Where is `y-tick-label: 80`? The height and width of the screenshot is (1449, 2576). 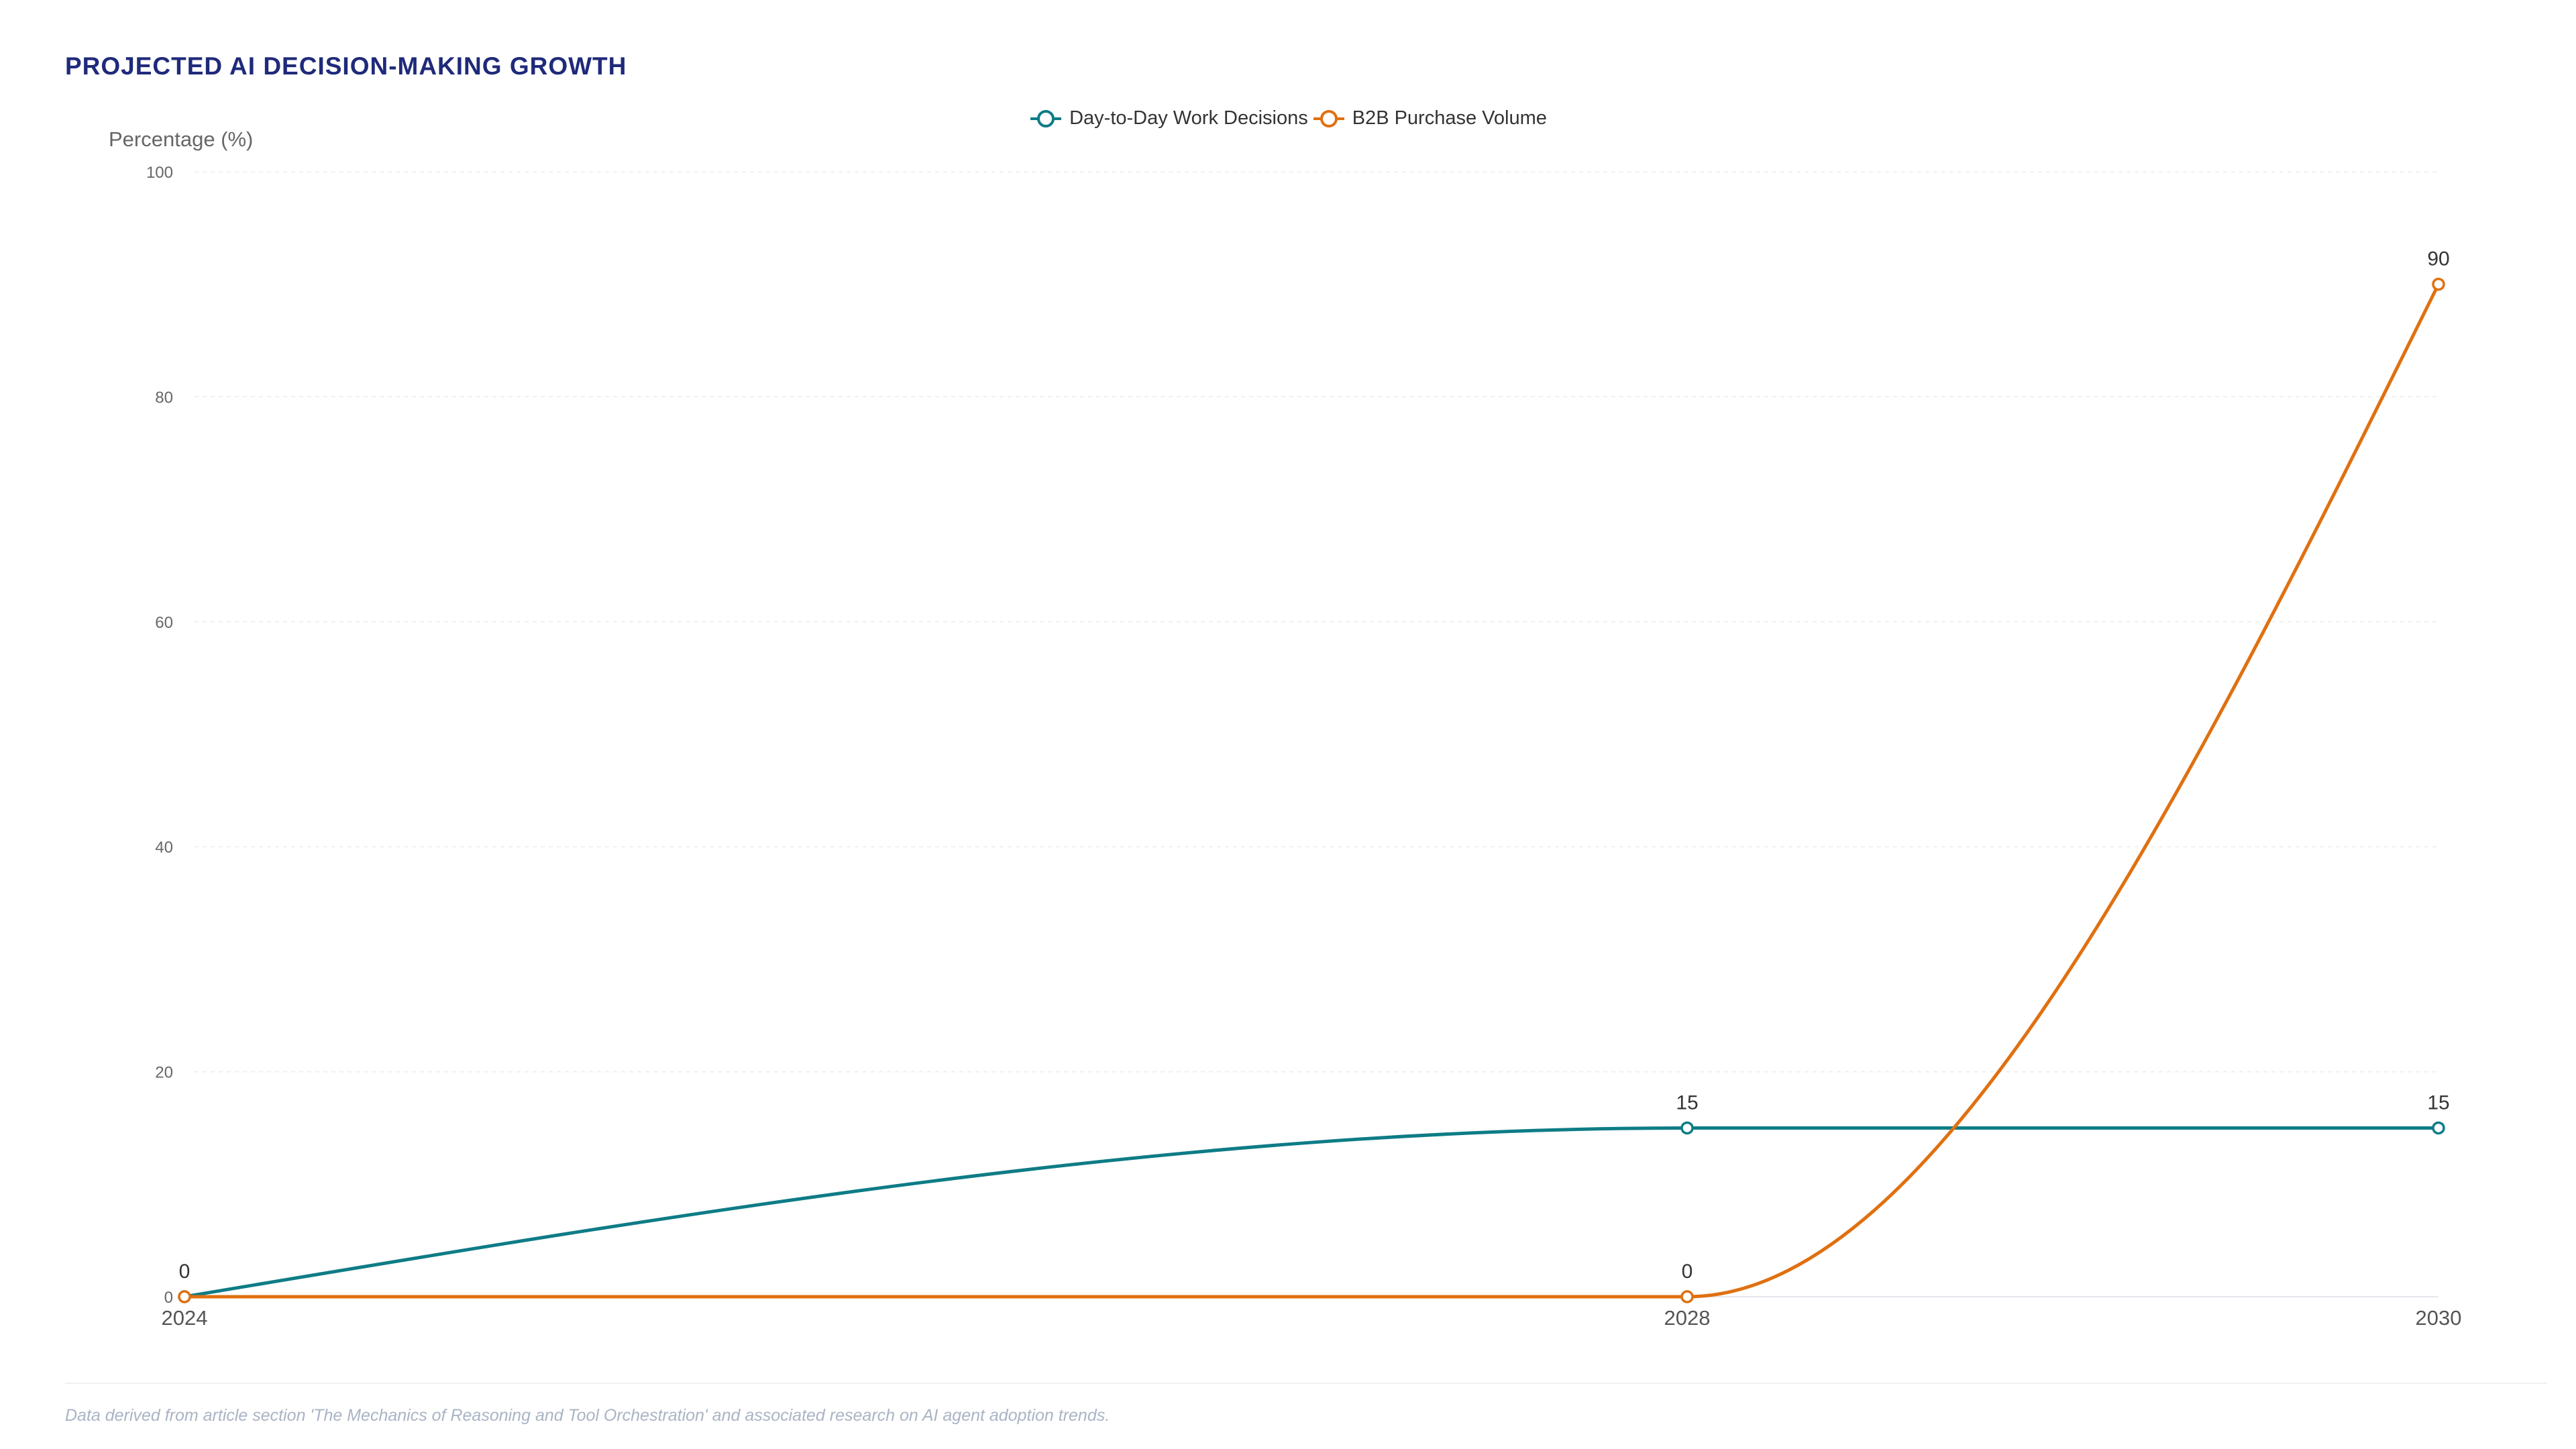 y-tick-label: 80 is located at coordinates (164, 397).